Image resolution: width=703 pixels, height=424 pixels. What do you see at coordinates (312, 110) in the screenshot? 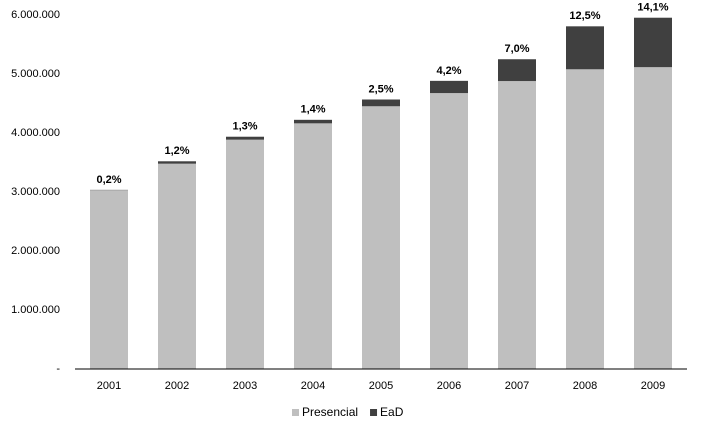
I see `share-label: 1,4%` at bounding box center [312, 110].